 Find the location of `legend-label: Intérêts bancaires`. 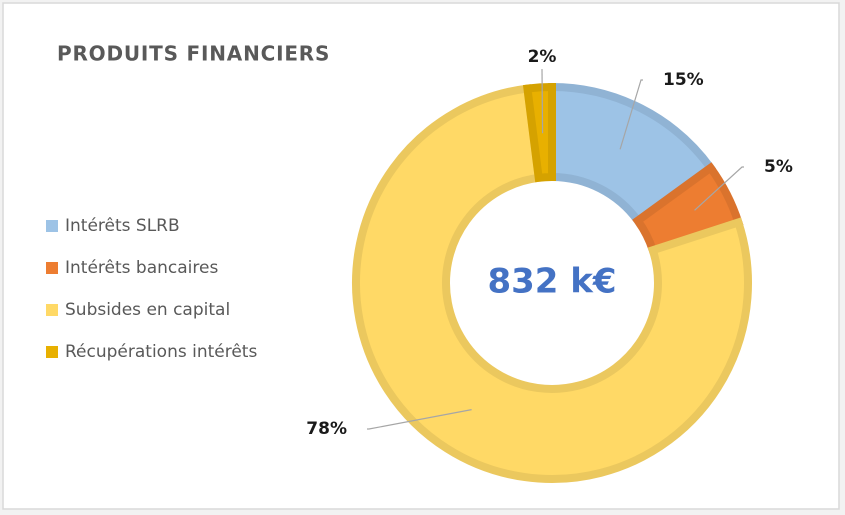

legend-label: Intérêts bancaires is located at coordinates (141, 268).